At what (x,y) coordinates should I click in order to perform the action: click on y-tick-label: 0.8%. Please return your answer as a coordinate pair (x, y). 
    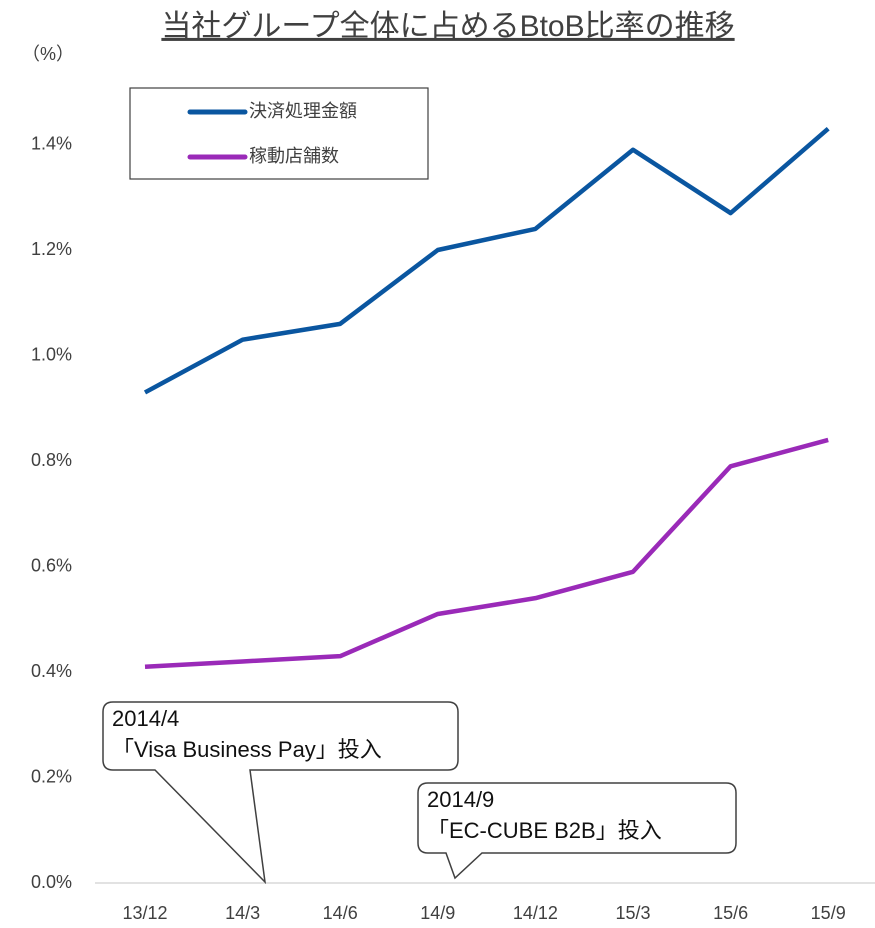
    Looking at the image, I should click on (51, 460).